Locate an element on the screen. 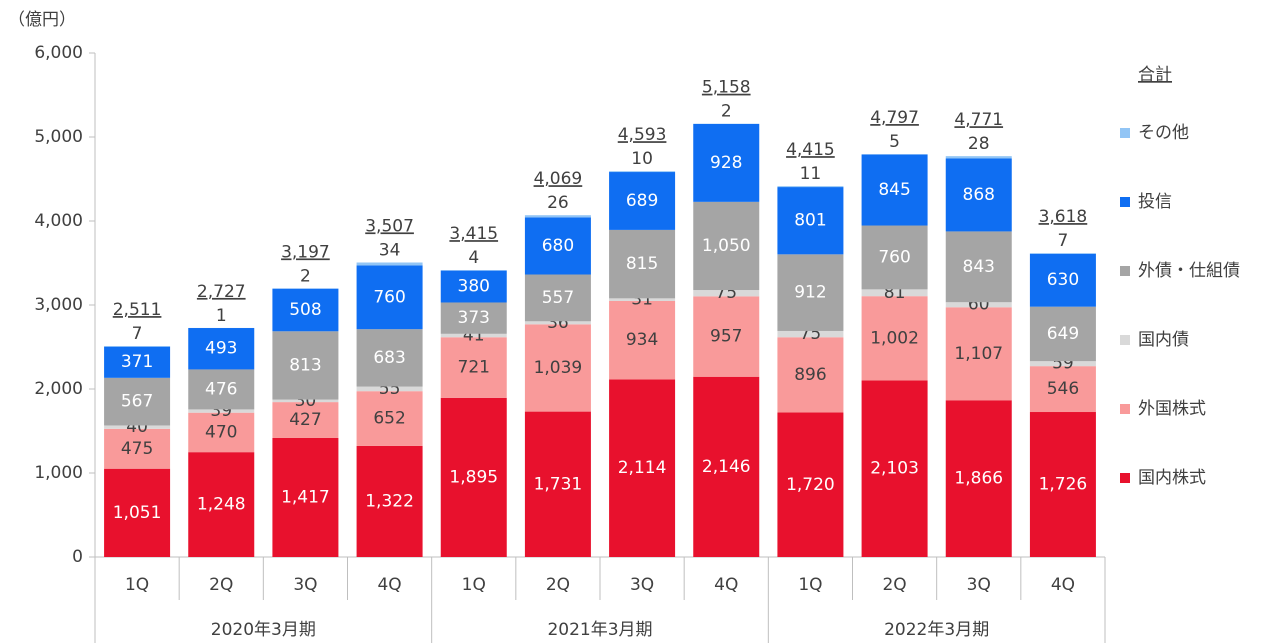  data-label: 1,720 is located at coordinates (810, 485).